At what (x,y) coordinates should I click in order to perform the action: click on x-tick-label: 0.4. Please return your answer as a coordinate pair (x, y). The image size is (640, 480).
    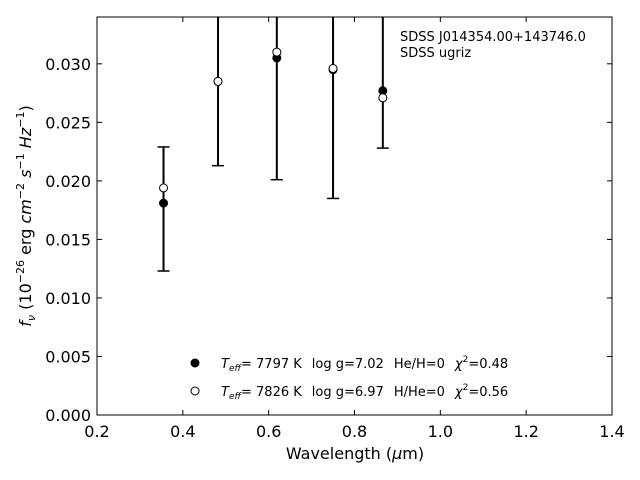
    Looking at the image, I should click on (182, 431).